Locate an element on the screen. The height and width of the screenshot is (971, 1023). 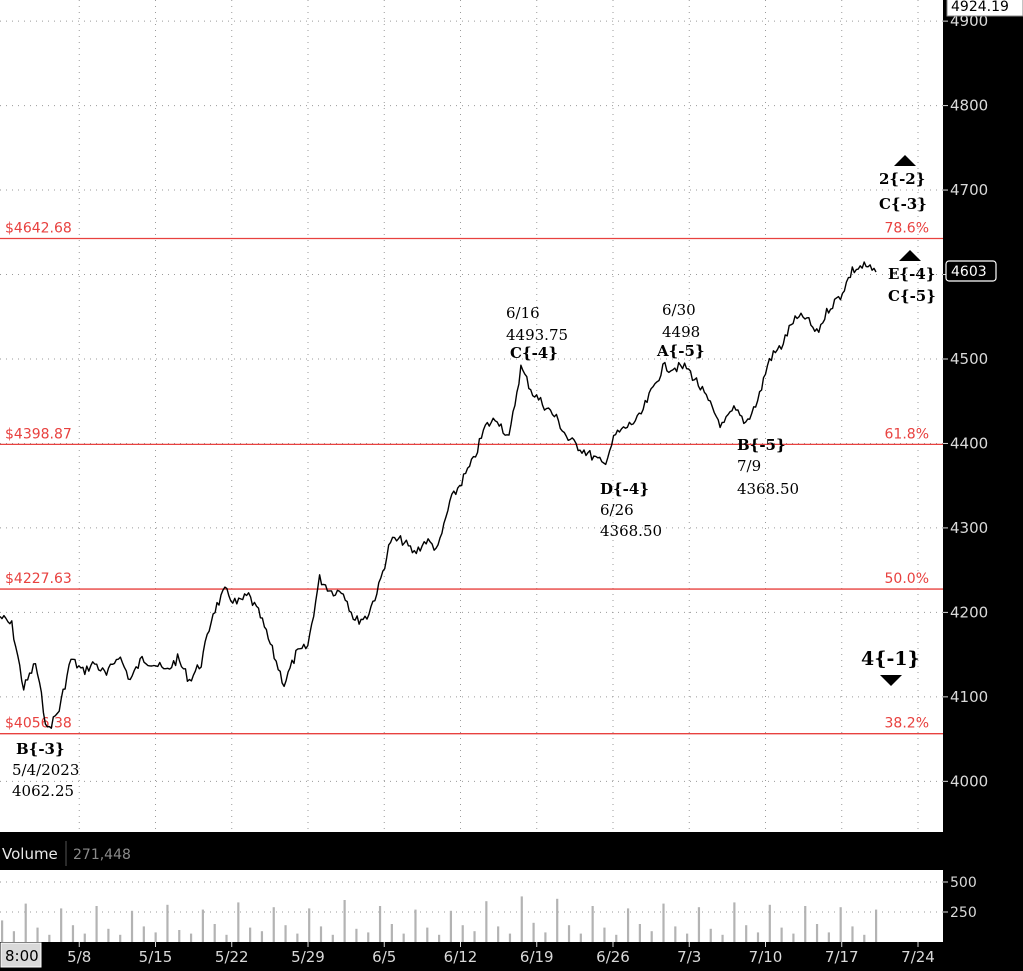
fib-price-label: $4056.38 is located at coordinates (38, 724).